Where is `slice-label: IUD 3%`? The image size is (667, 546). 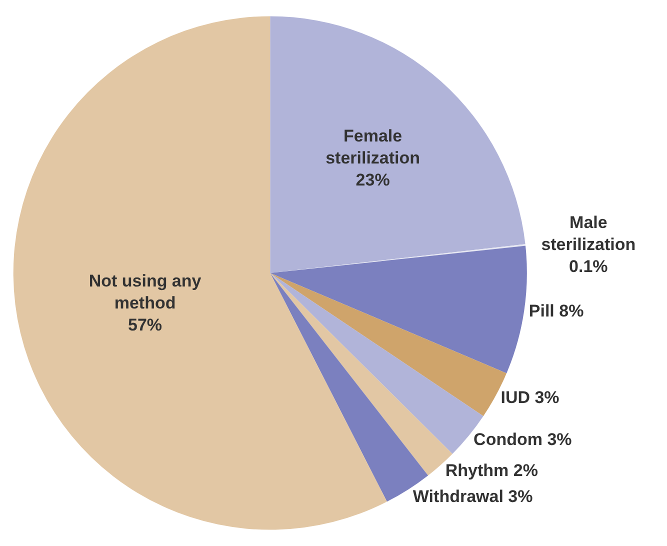 slice-label: IUD 3% is located at coordinates (530, 397).